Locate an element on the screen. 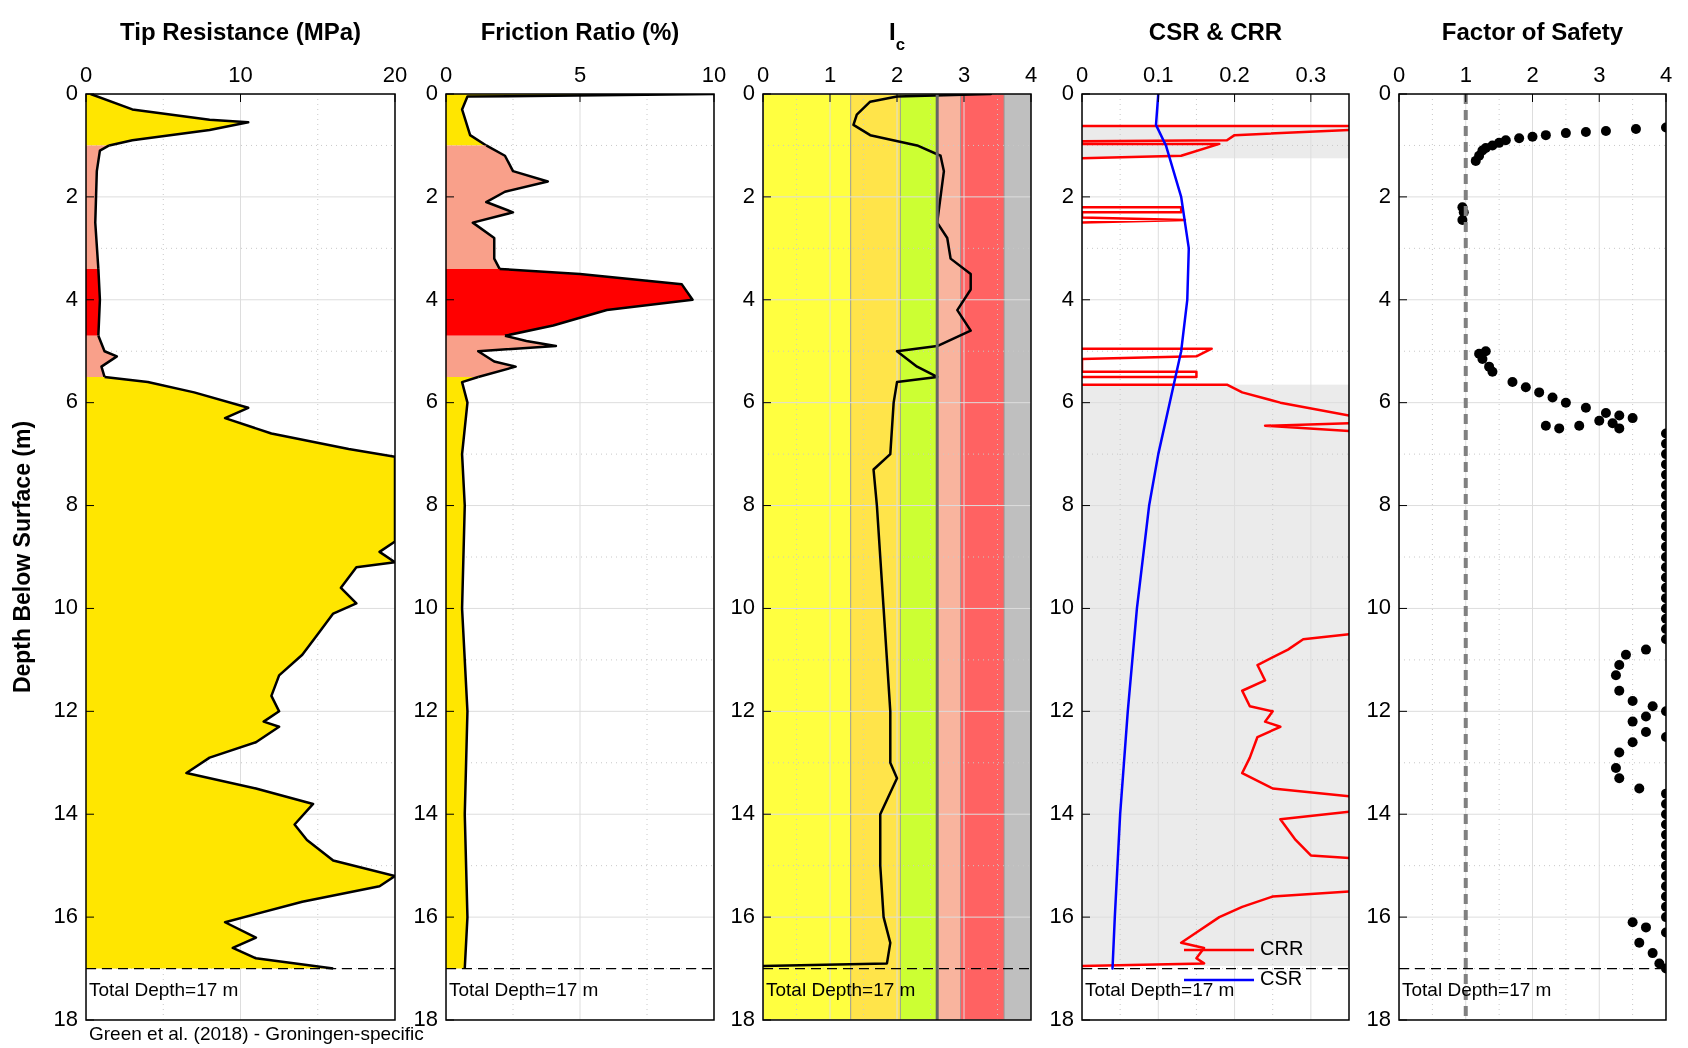  x-tick-label: 0.3 is located at coordinates (1311, 74).